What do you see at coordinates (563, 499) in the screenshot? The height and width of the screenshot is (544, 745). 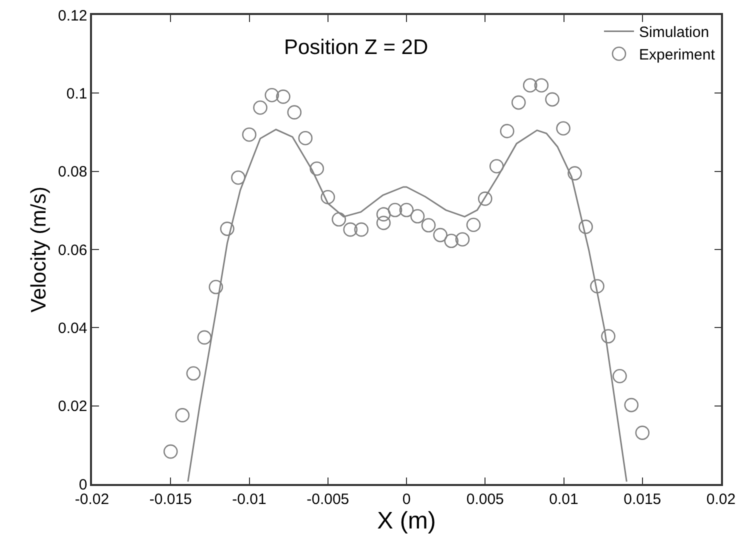 I see `x-tick-label: 0.01` at bounding box center [563, 499].